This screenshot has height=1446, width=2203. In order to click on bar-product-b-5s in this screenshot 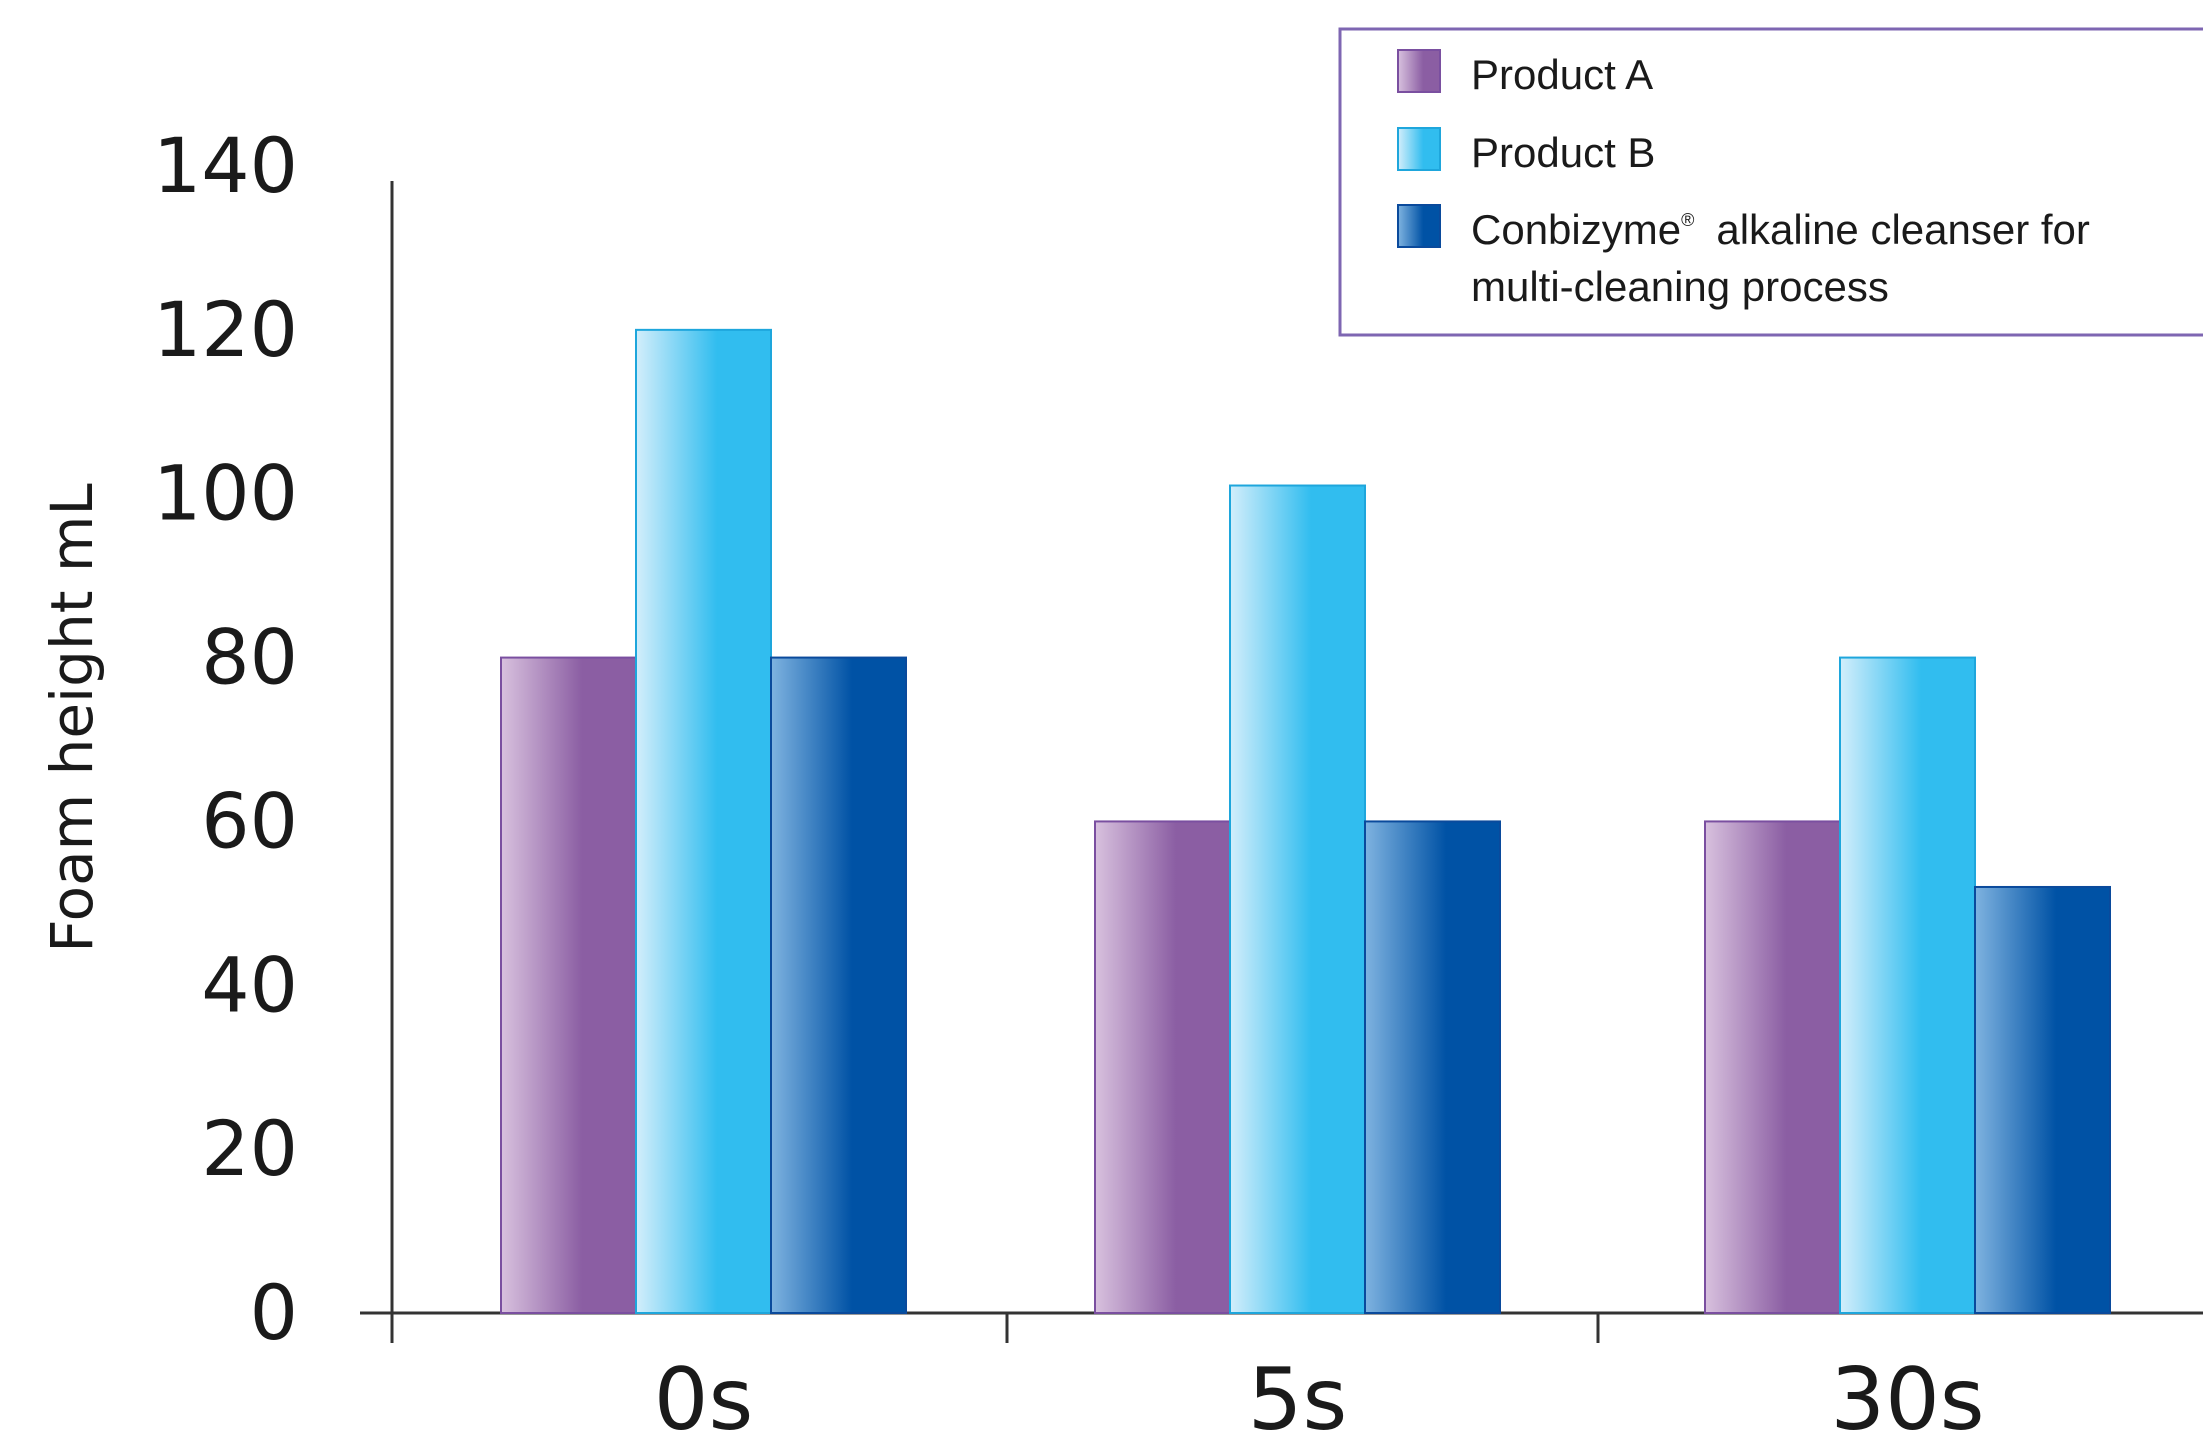, I will do `click(1297, 899)`.